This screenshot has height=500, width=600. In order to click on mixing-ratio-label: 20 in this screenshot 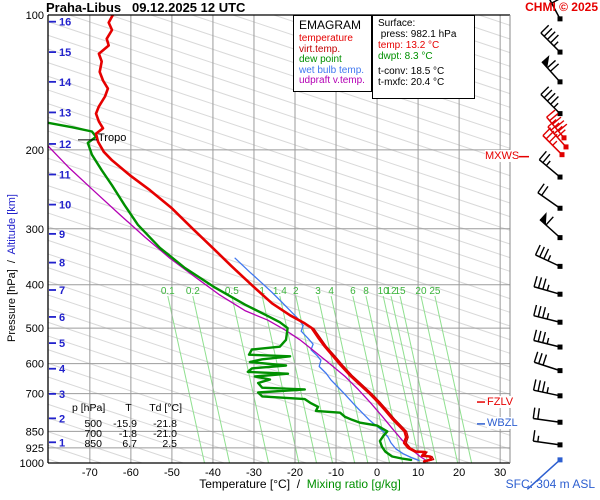, I will do `click(421, 291)`.